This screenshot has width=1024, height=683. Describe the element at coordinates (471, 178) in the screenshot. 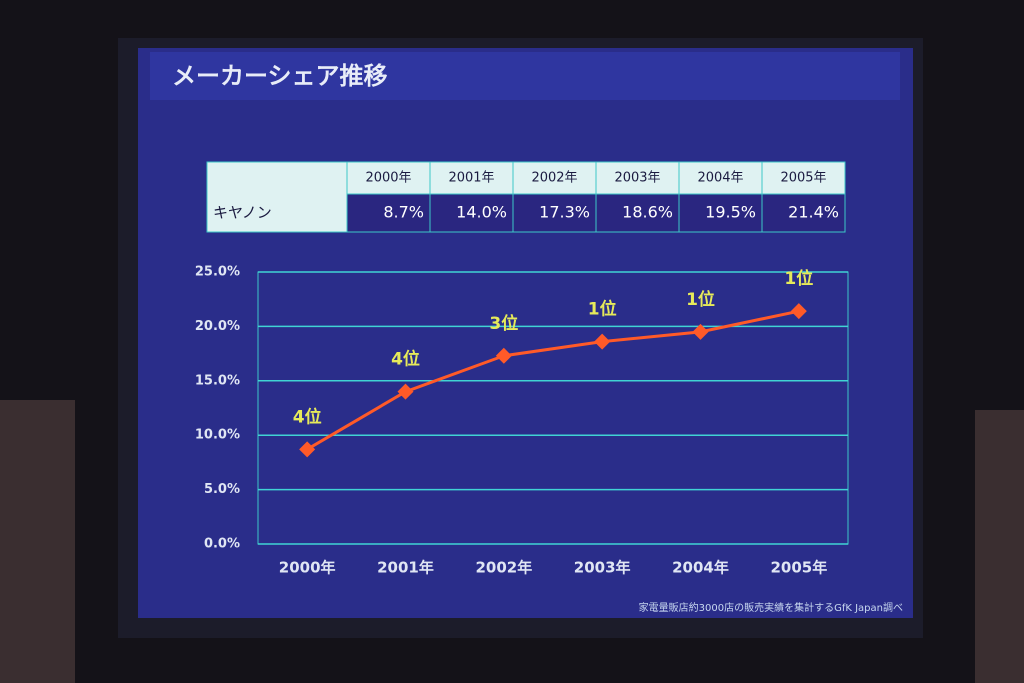

I see `header-text: 2001年` at that location.